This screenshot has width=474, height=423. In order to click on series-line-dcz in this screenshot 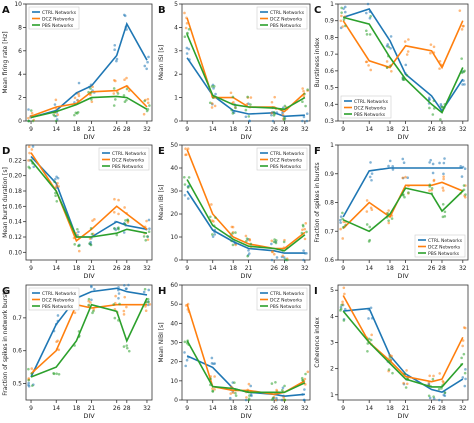, I will do `click(246, 349)`.